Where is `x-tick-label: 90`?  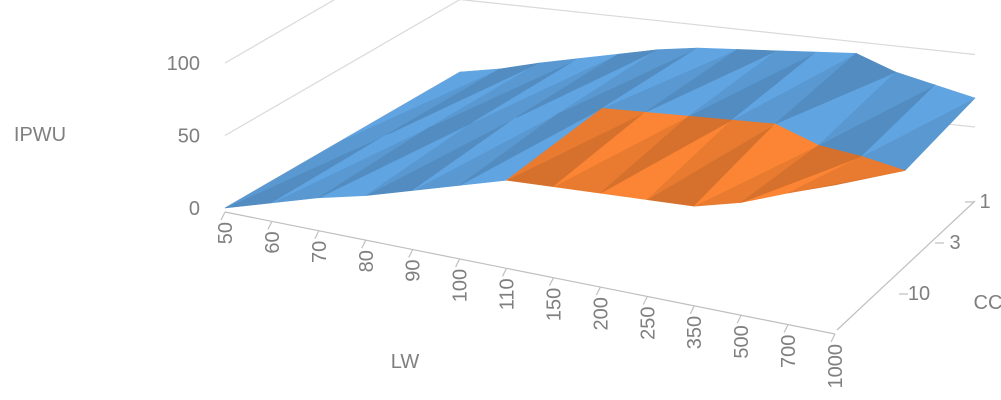
x-tick-label: 90 is located at coordinates (414, 271).